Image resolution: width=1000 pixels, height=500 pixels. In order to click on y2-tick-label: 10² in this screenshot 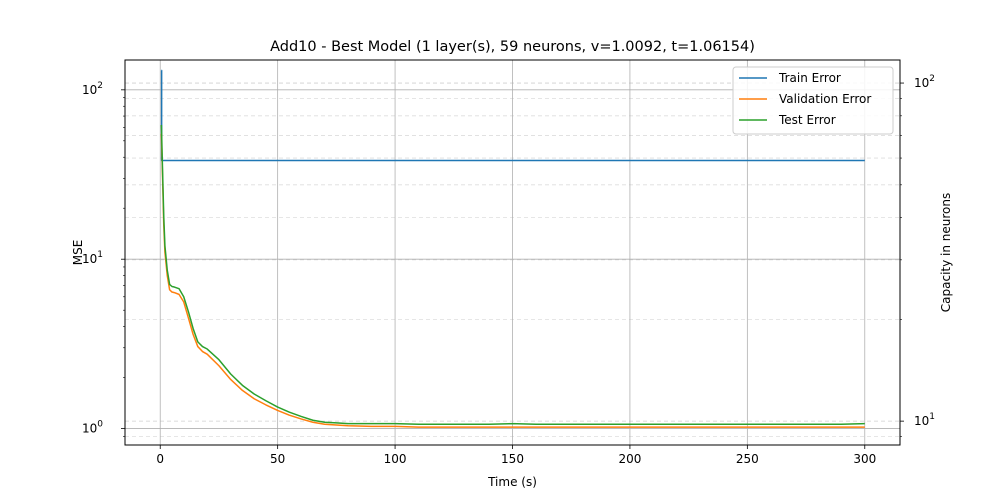, I will do `click(924, 82)`.